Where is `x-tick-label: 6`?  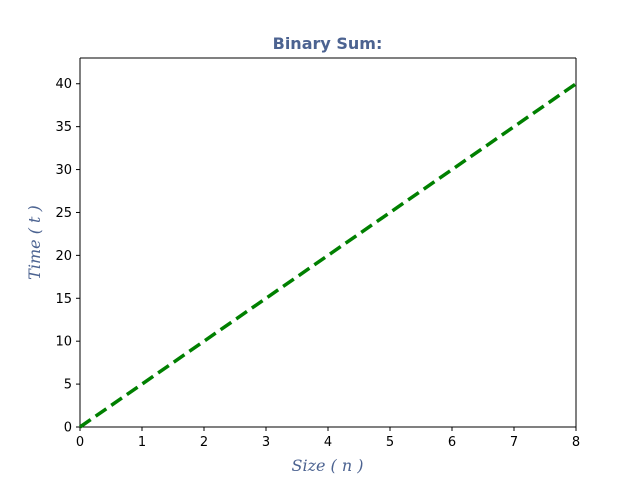
x-tick-label: 6 is located at coordinates (452, 442).